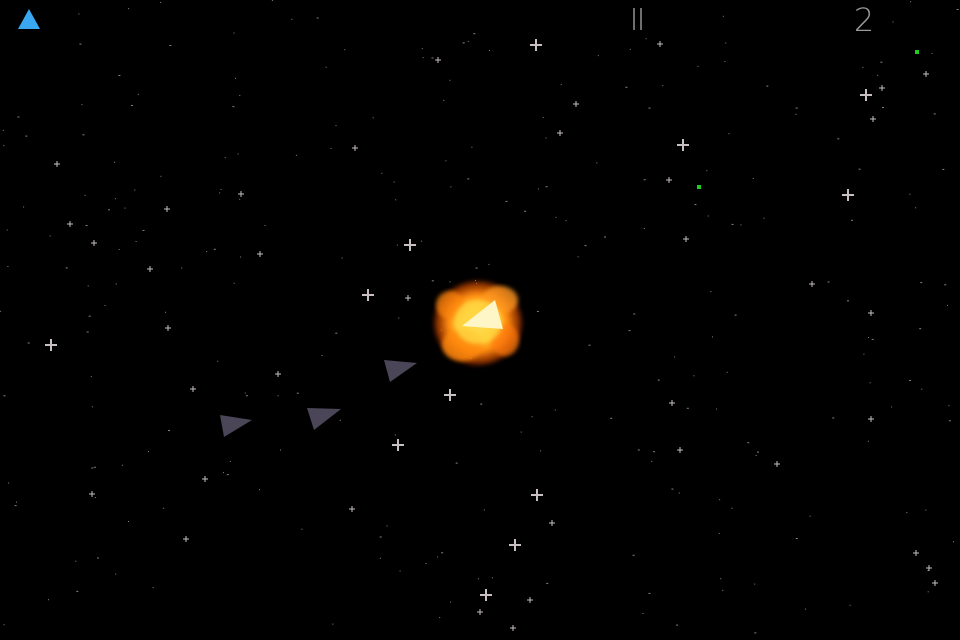 This screenshot has width=960, height=640. I want to click on pause-button, so click(640, 19).